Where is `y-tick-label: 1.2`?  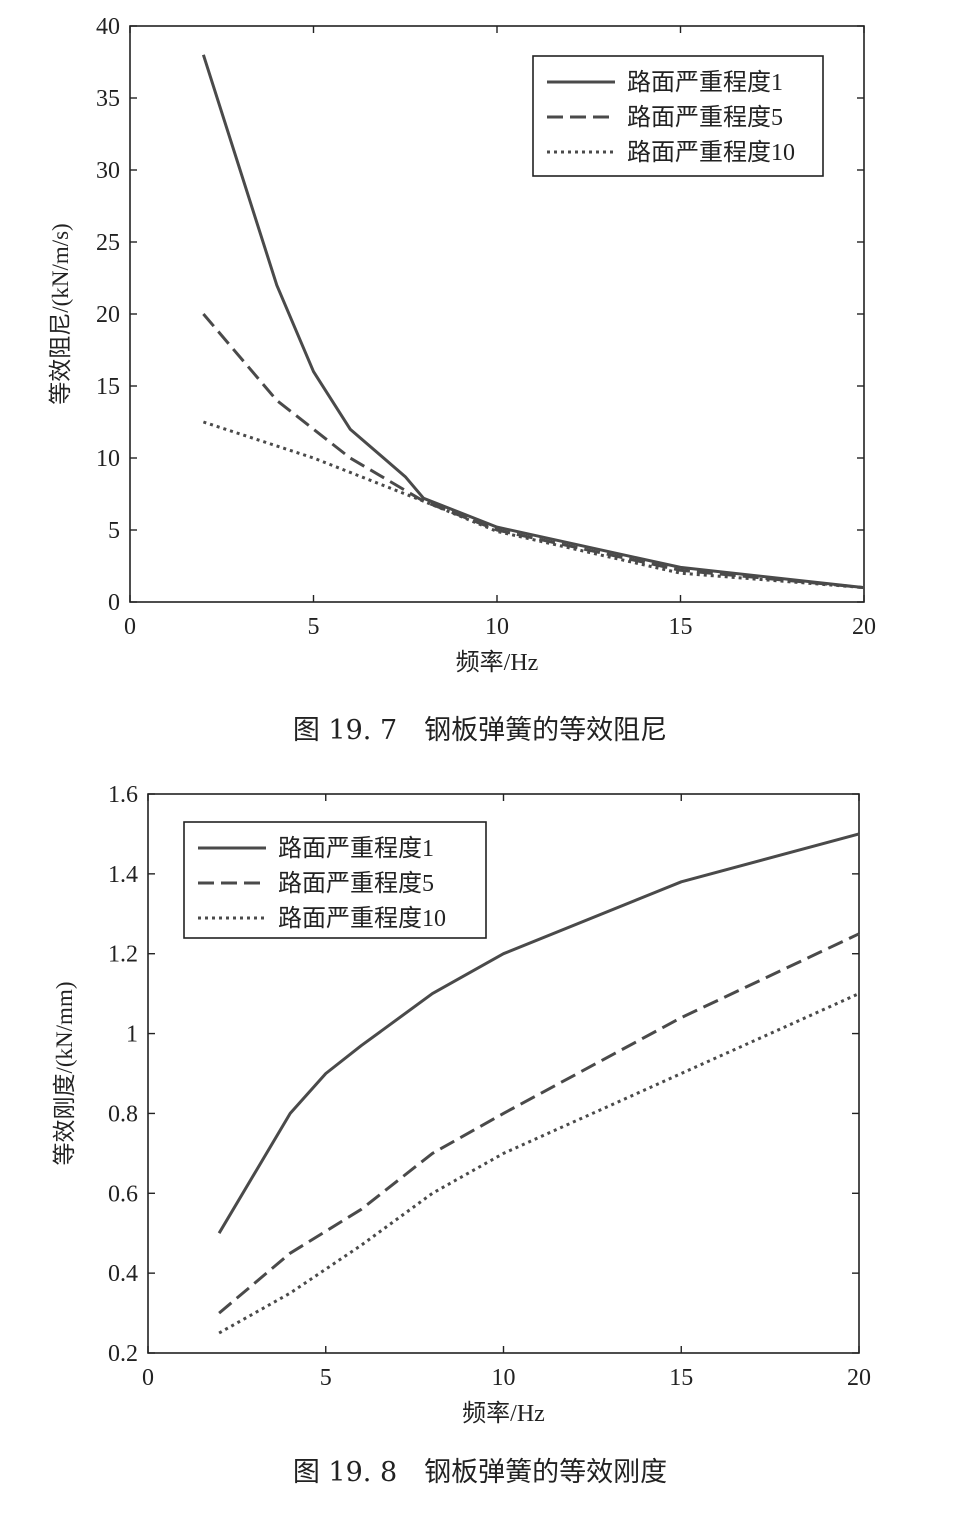
y-tick-label: 1.2 is located at coordinates (123, 955).